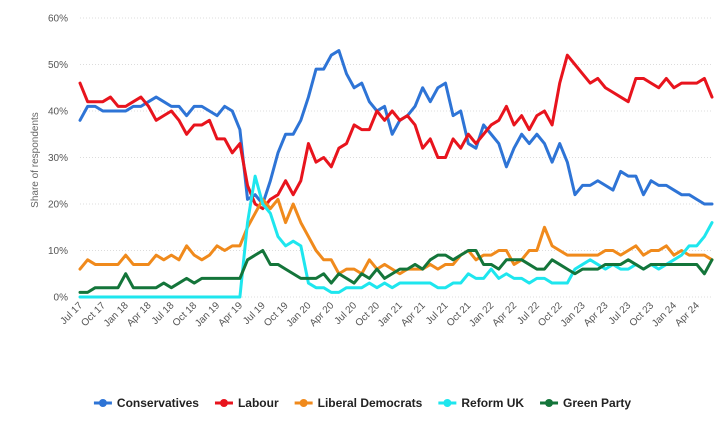 This screenshot has height=433, width=725. I want to click on y-axis-label: Share of respondents, so click(35, 160).